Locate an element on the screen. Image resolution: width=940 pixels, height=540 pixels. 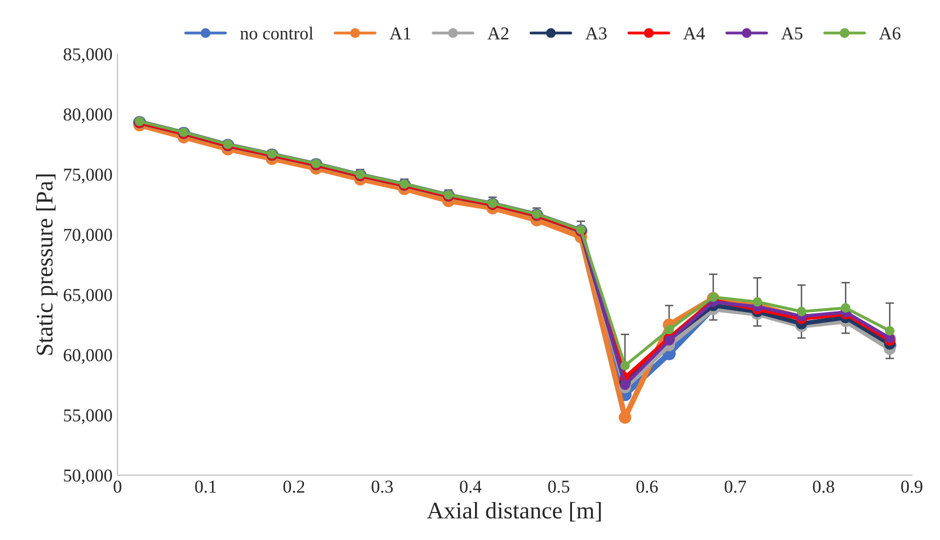
legend-label: A1 is located at coordinates (400, 33).